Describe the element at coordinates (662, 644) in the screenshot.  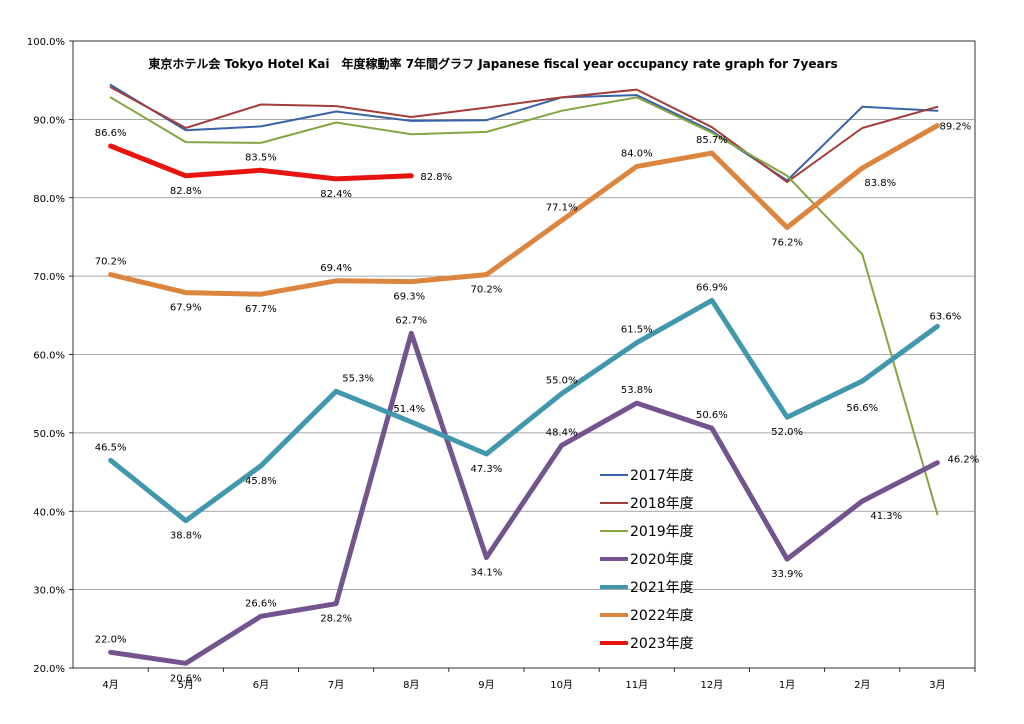
I see `legend-label: 2023年度` at that location.